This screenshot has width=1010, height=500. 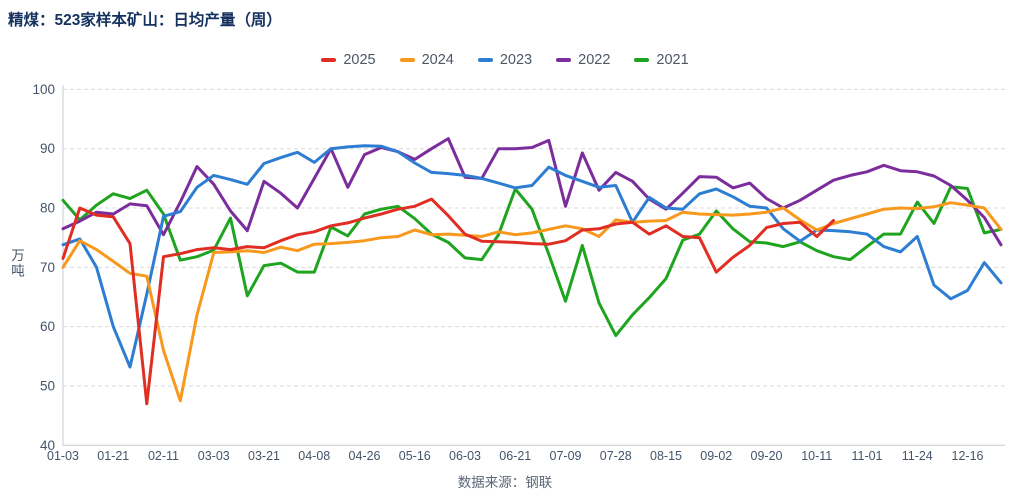 I want to click on legend-item-2024: 2024, so click(x=426, y=60).